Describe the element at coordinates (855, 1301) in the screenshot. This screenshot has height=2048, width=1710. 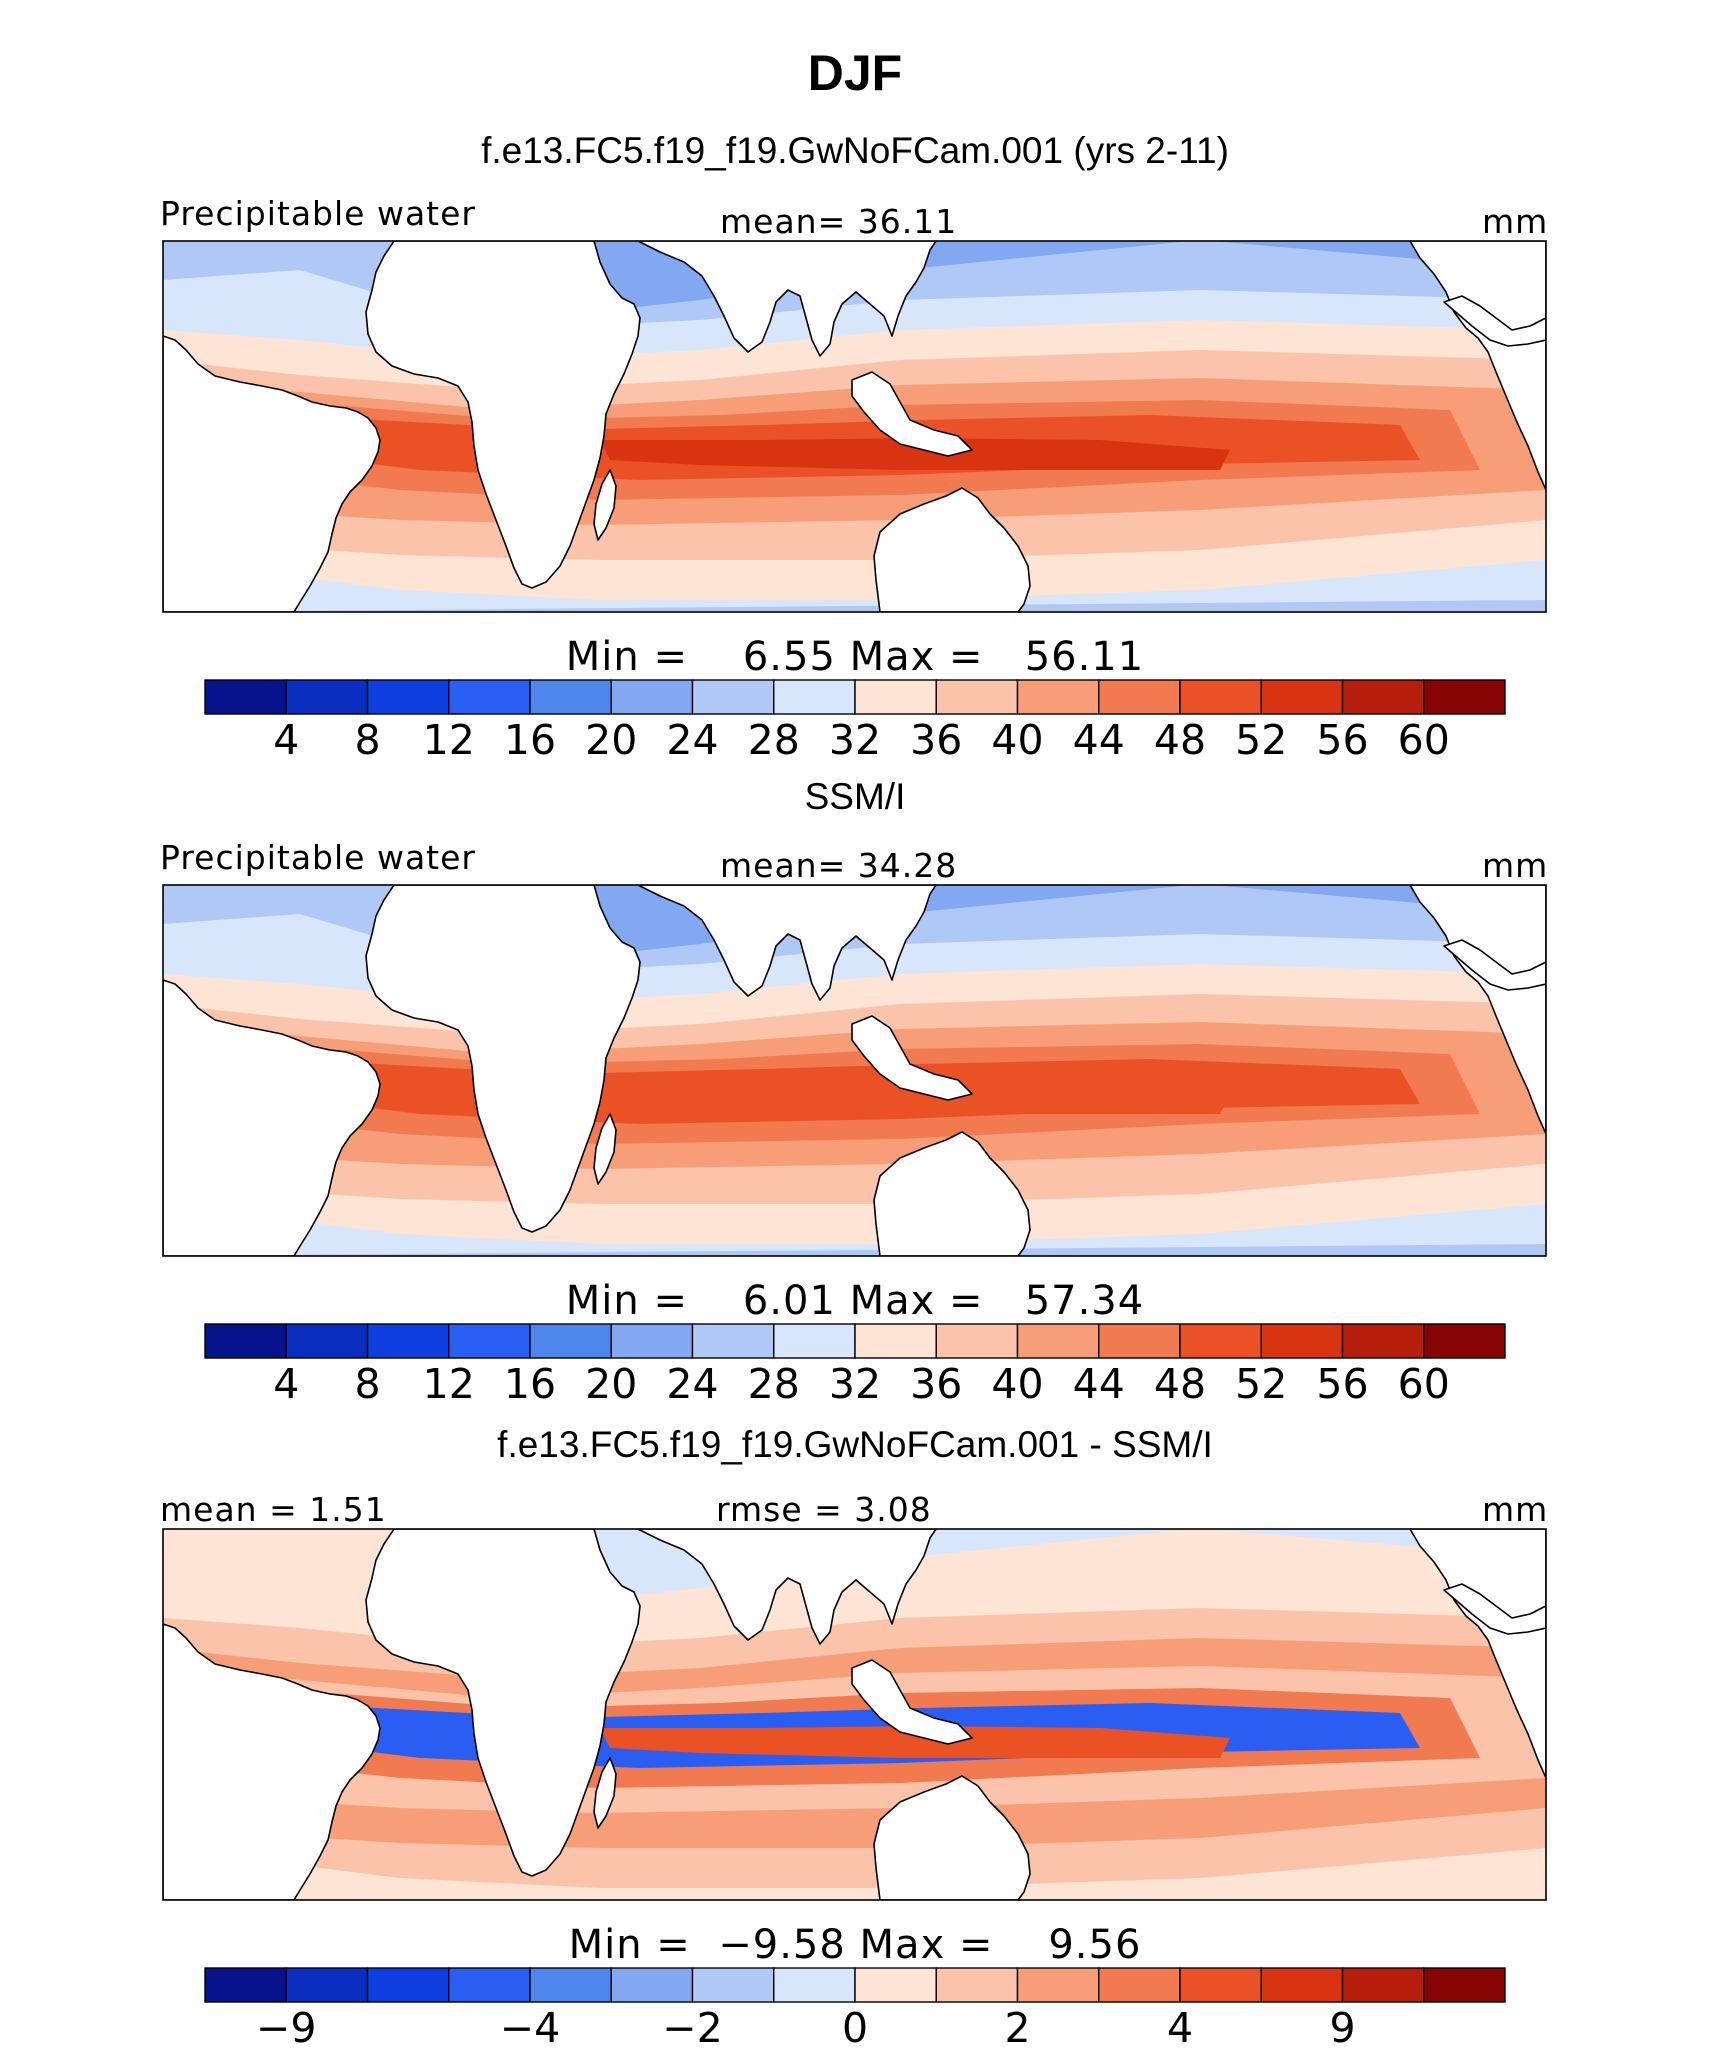
I see `panel-2-minmax: Min = 6.01 Max = 57.34` at that location.